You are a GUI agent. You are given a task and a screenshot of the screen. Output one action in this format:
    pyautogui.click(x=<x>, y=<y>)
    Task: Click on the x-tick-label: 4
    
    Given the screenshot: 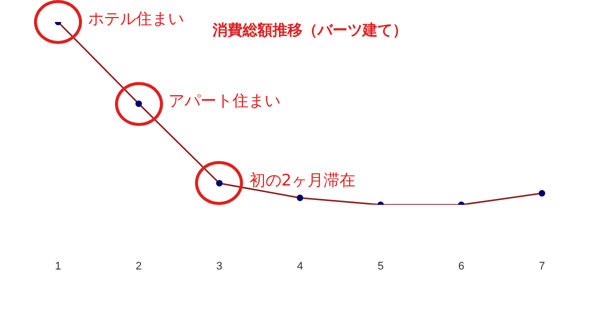 What is the action you would take?
    pyautogui.click(x=300, y=266)
    